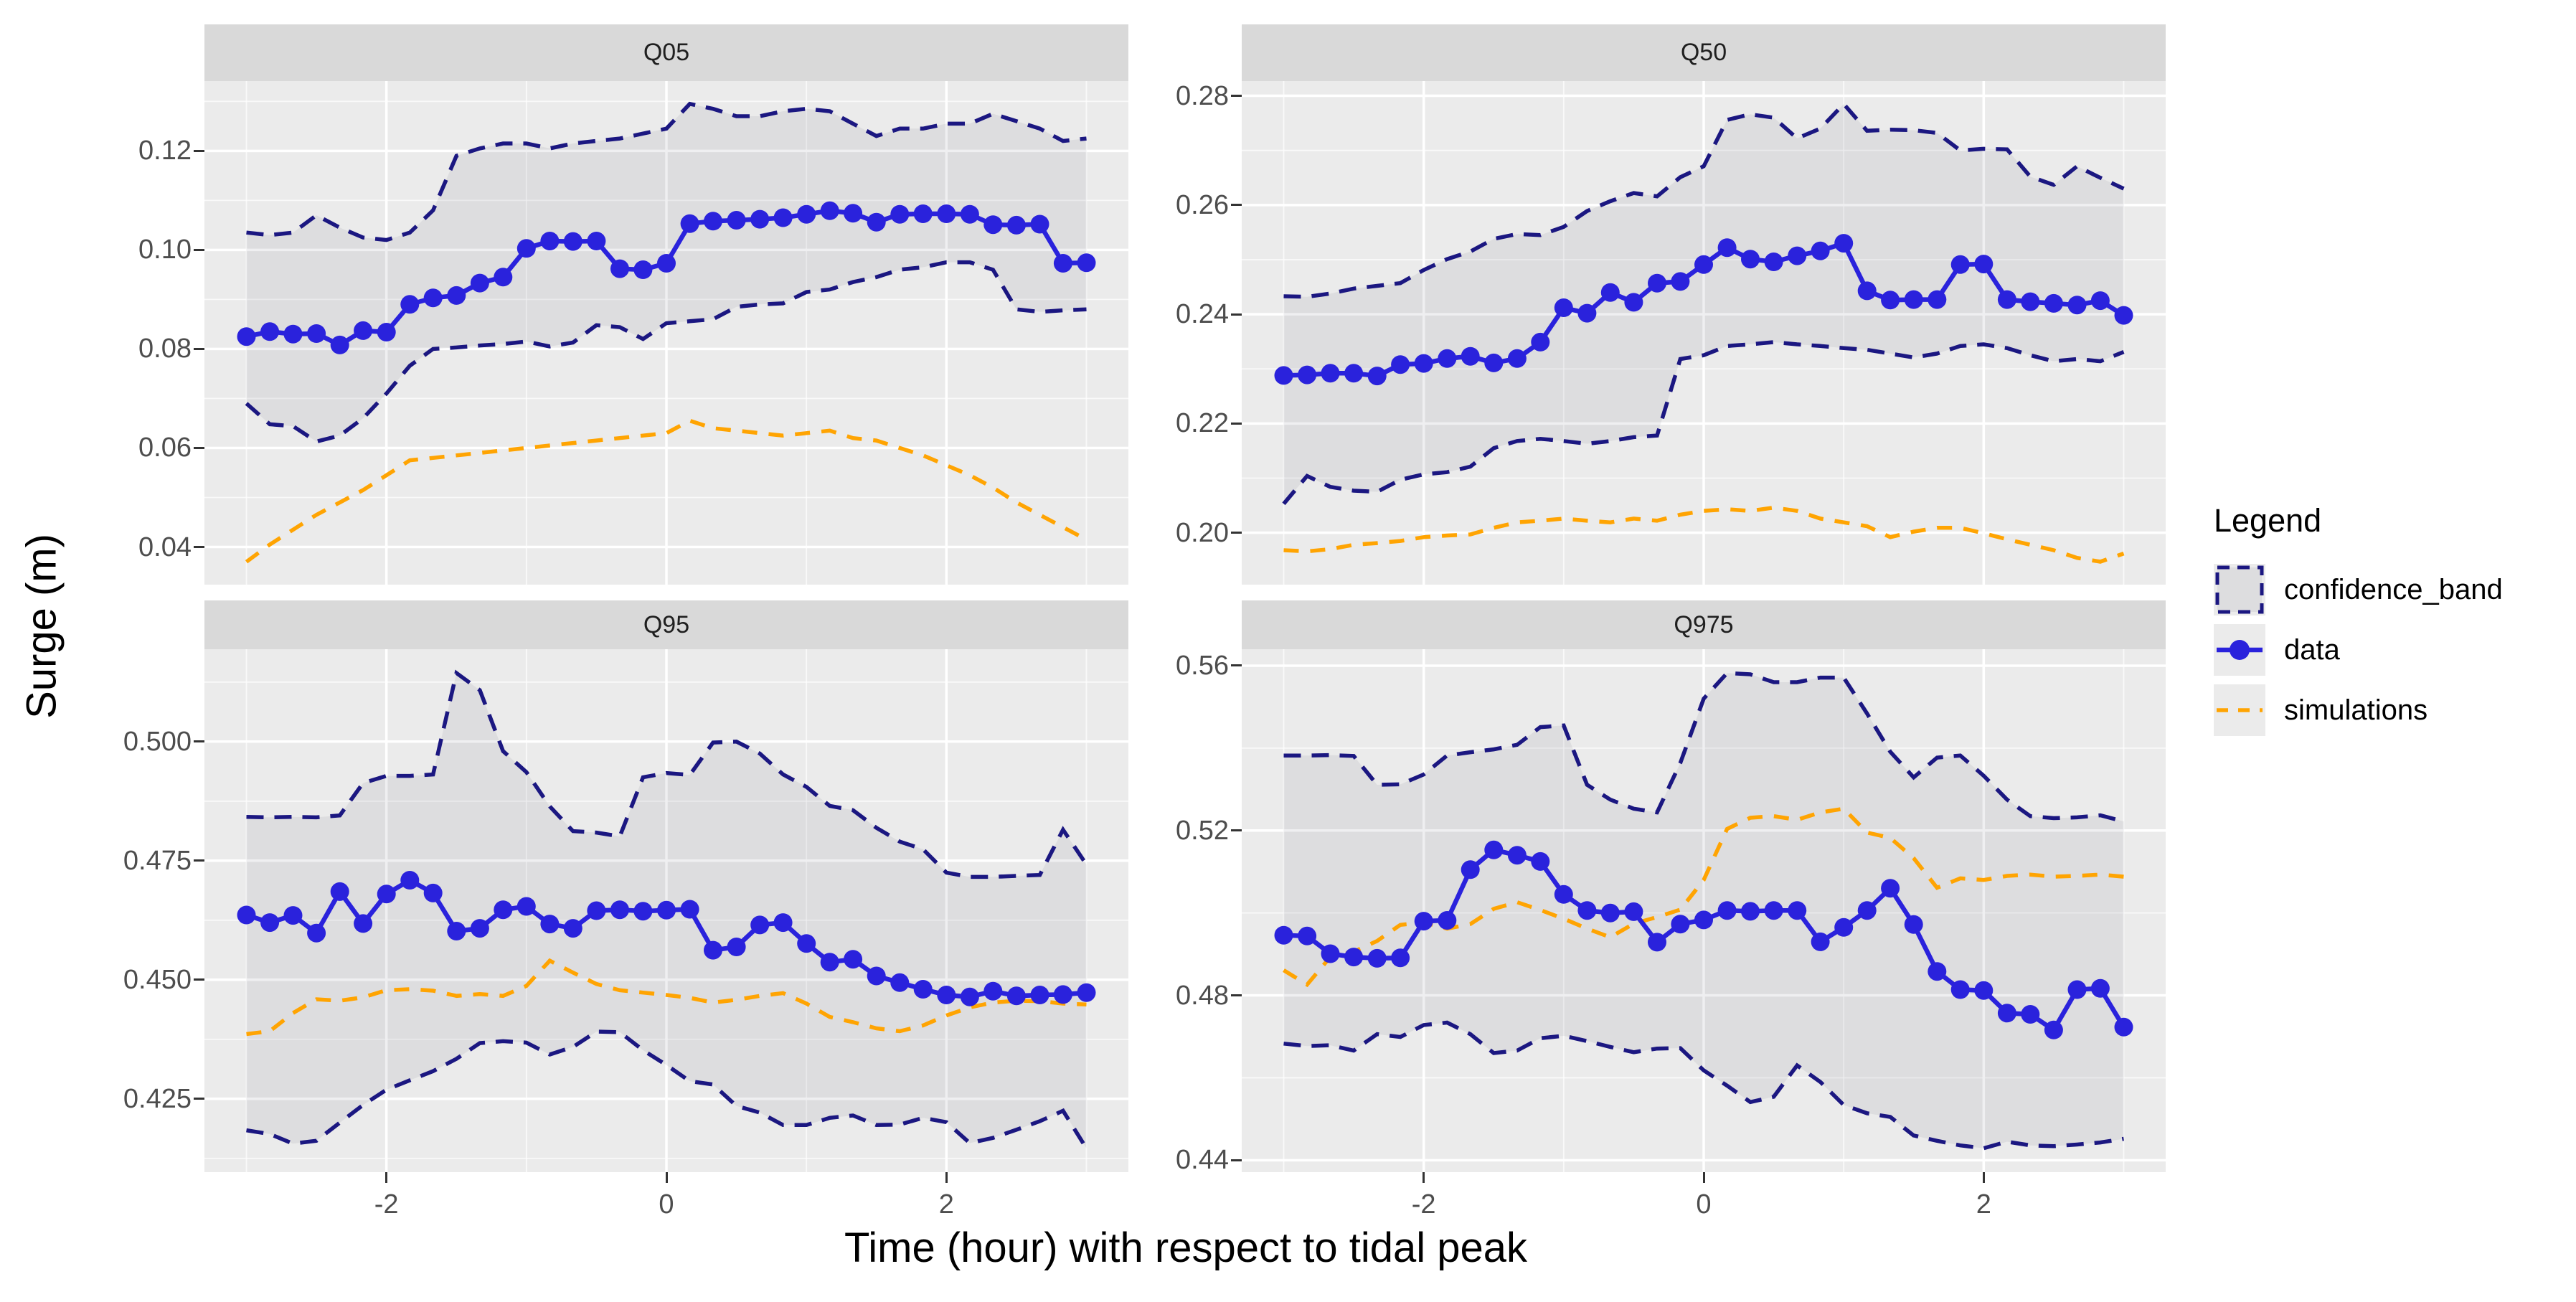  Describe the element at coordinates (2239, 650) in the screenshot. I see `data-key-icon` at that location.